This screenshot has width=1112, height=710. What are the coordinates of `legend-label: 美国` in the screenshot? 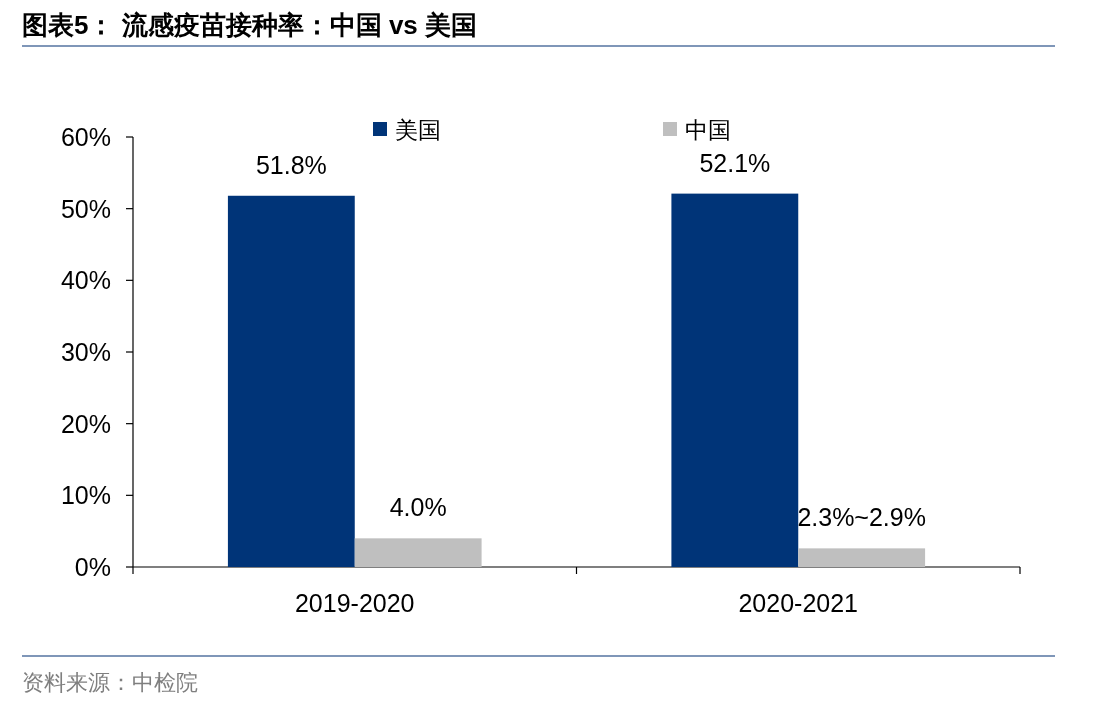 It's located at (418, 130).